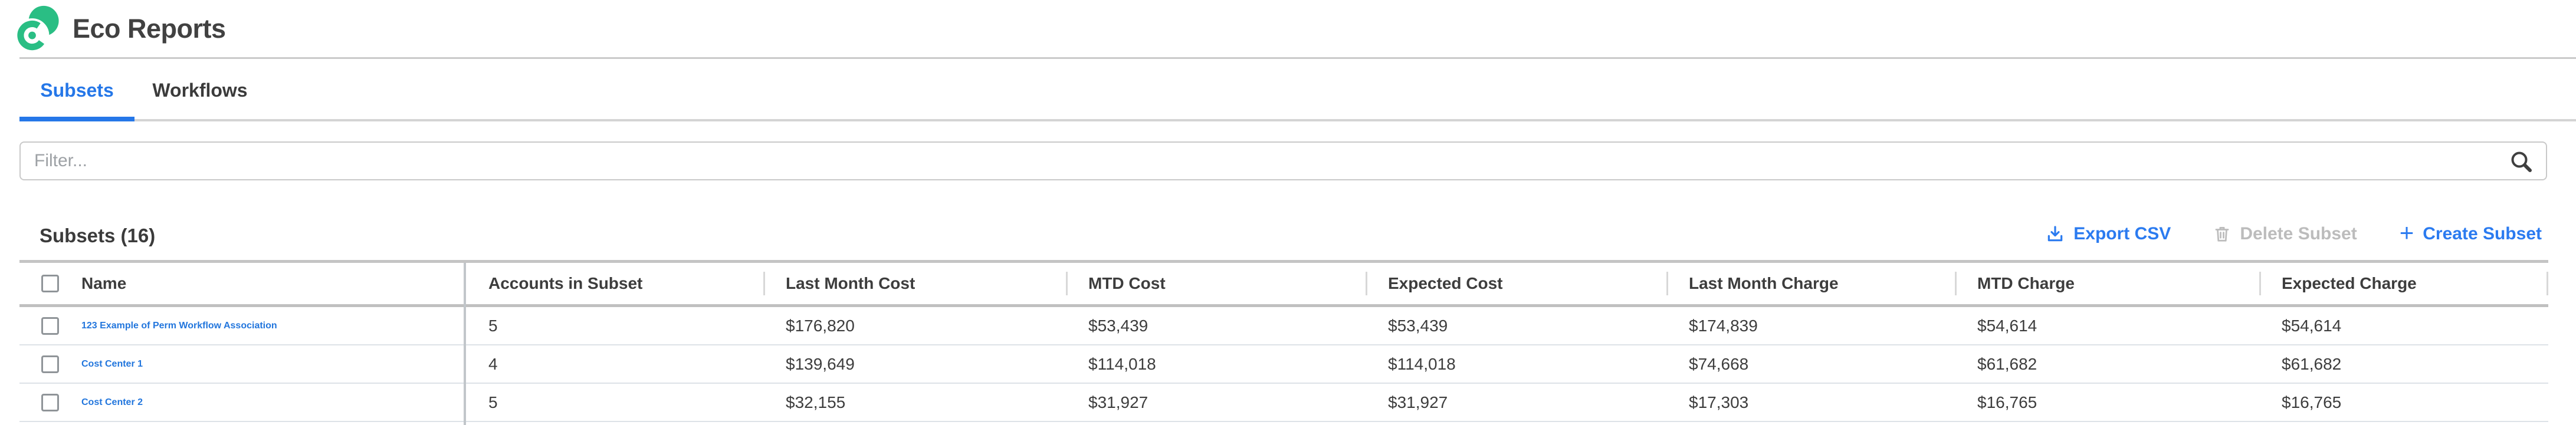 The height and width of the screenshot is (425, 2576). What do you see at coordinates (1118, 402) in the screenshot?
I see `mtd-cost-cell: $31,927` at bounding box center [1118, 402].